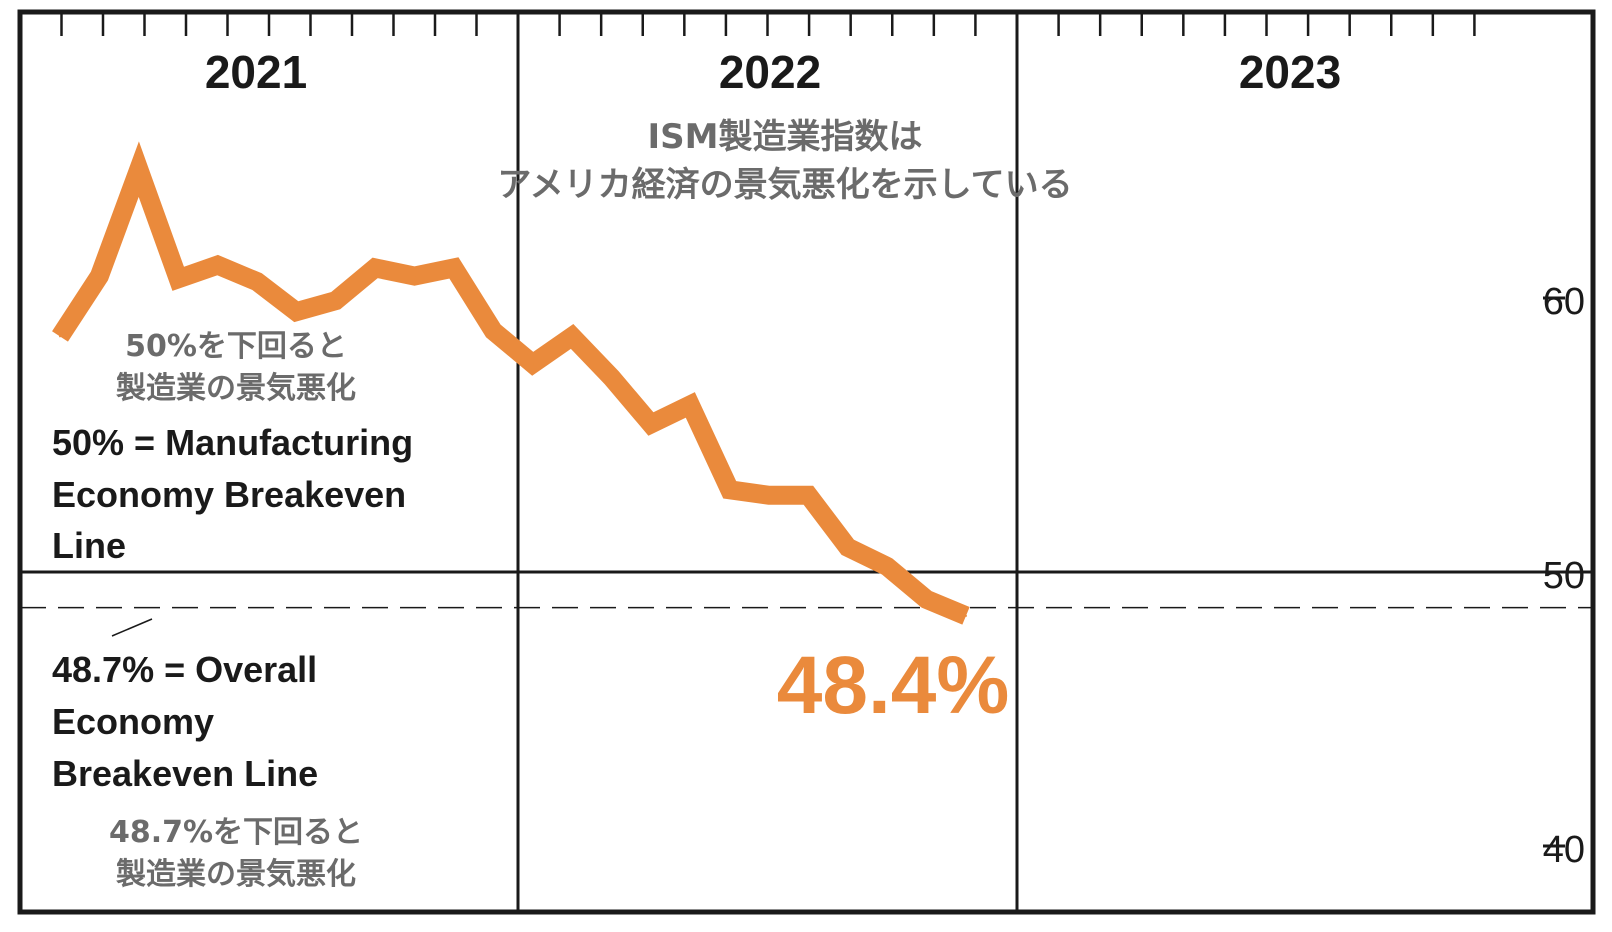  Describe the element at coordinates (256, 72) in the screenshot. I see `year-label-2021: 2021` at that location.